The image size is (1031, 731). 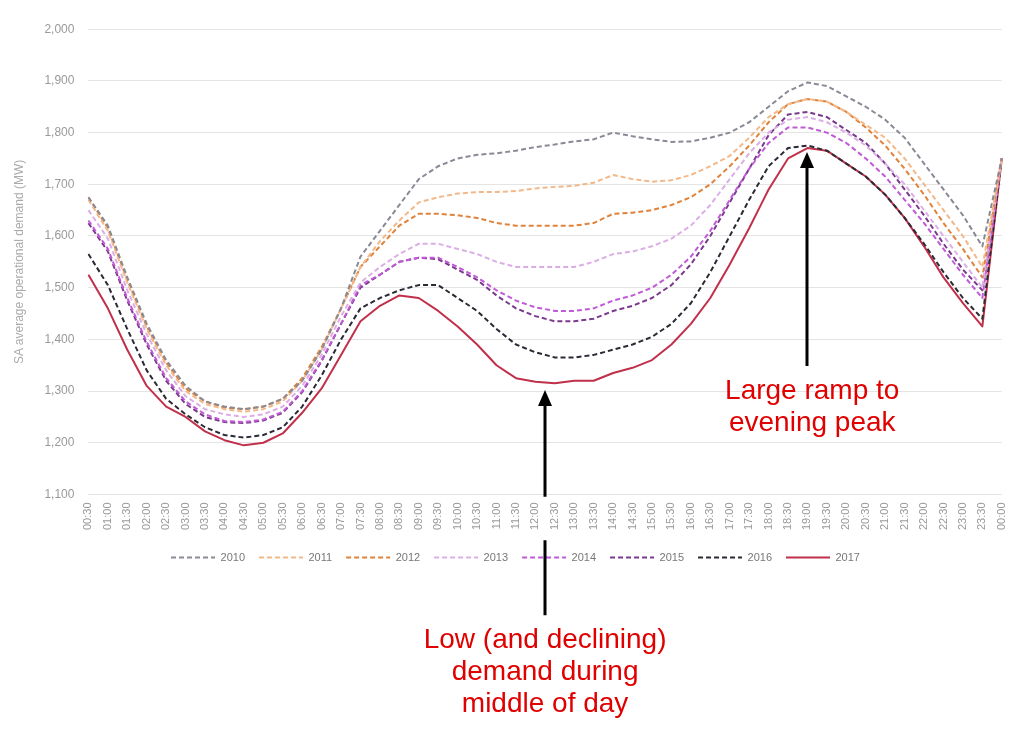 What do you see at coordinates (437, 516) in the screenshot?
I see `x-tick-label: 09:30` at bounding box center [437, 516].